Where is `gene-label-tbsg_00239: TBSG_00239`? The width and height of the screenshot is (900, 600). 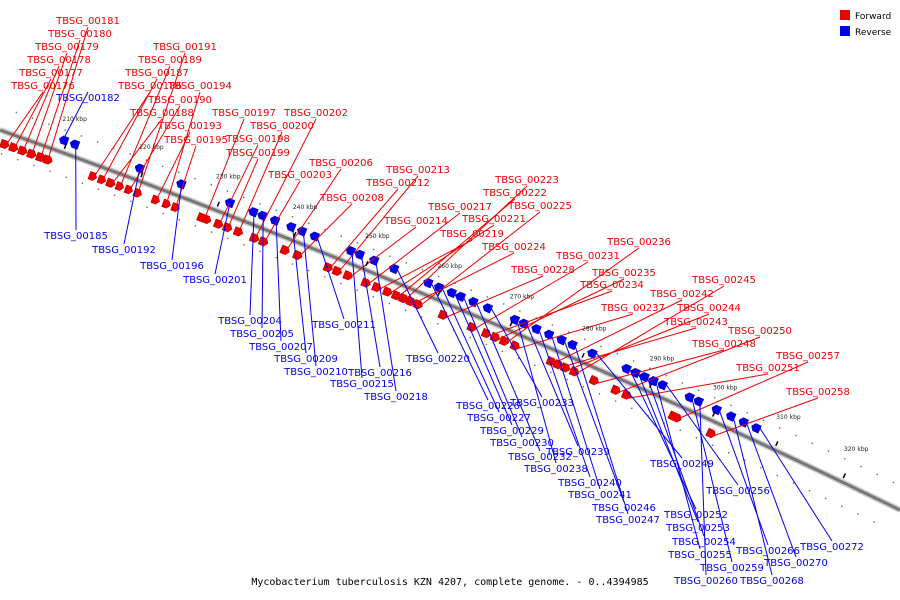 gene-label-tbsg_00239: TBSG_00239 is located at coordinates (577, 452).